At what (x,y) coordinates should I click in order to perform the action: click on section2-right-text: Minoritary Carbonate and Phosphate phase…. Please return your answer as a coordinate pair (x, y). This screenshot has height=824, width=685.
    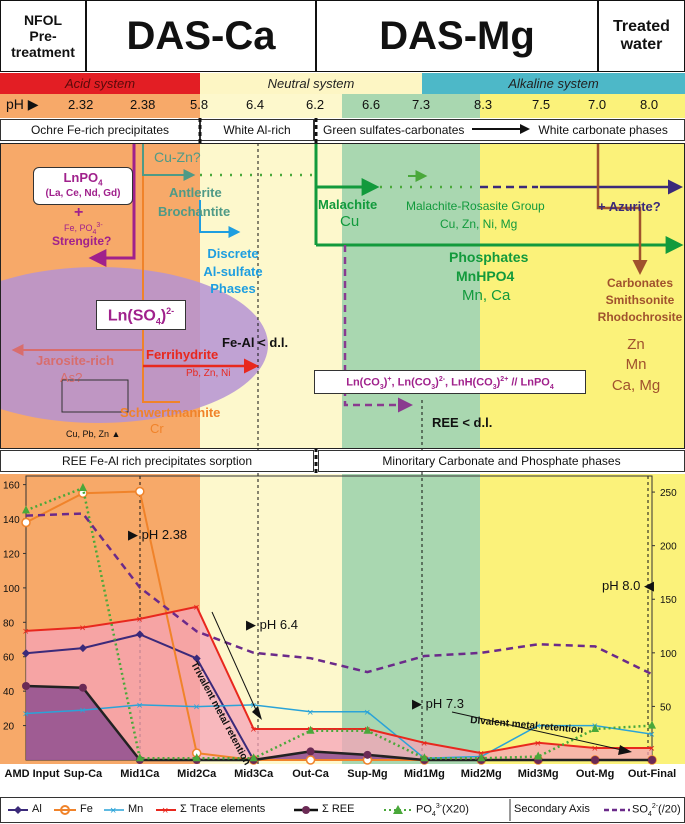
    Looking at the image, I should click on (501, 461).